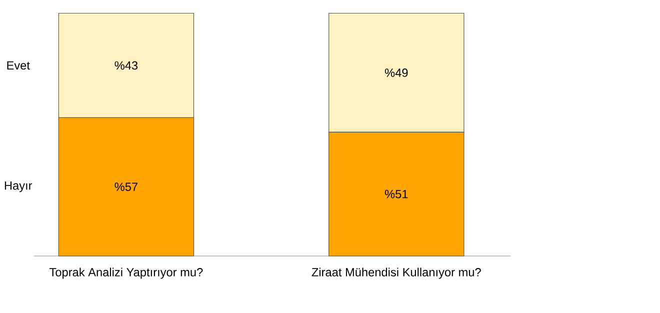  I want to click on data-label: %57, so click(126, 187).